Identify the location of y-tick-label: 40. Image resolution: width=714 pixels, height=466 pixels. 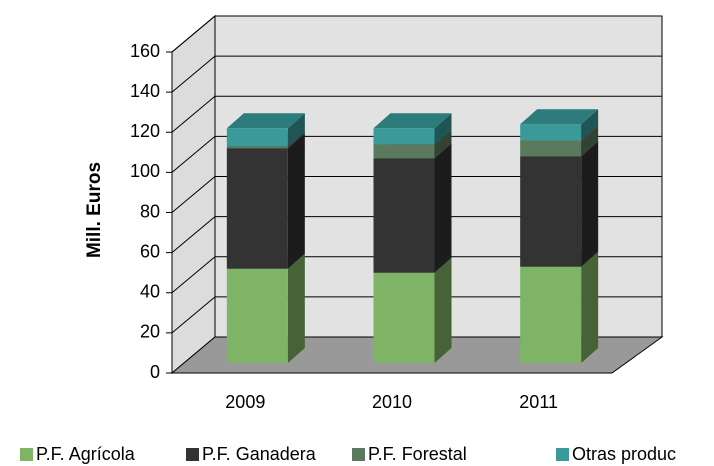
(150, 292).